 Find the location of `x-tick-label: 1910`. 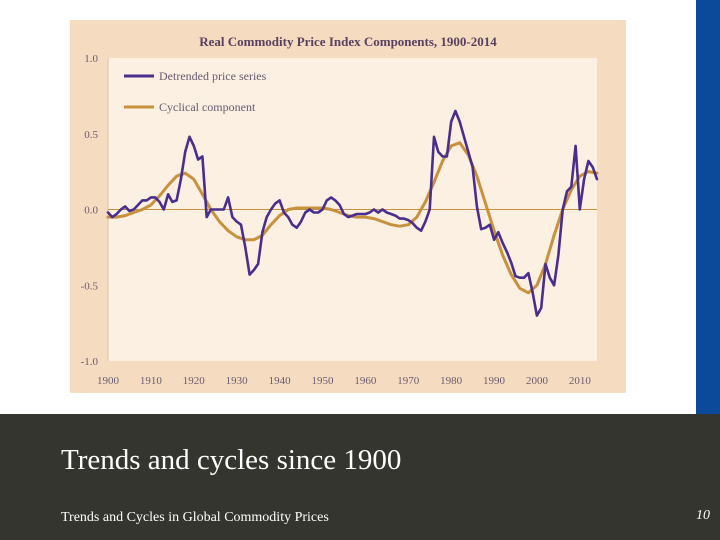

x-tick-label: 1910 is located at coordinates (151, 381).